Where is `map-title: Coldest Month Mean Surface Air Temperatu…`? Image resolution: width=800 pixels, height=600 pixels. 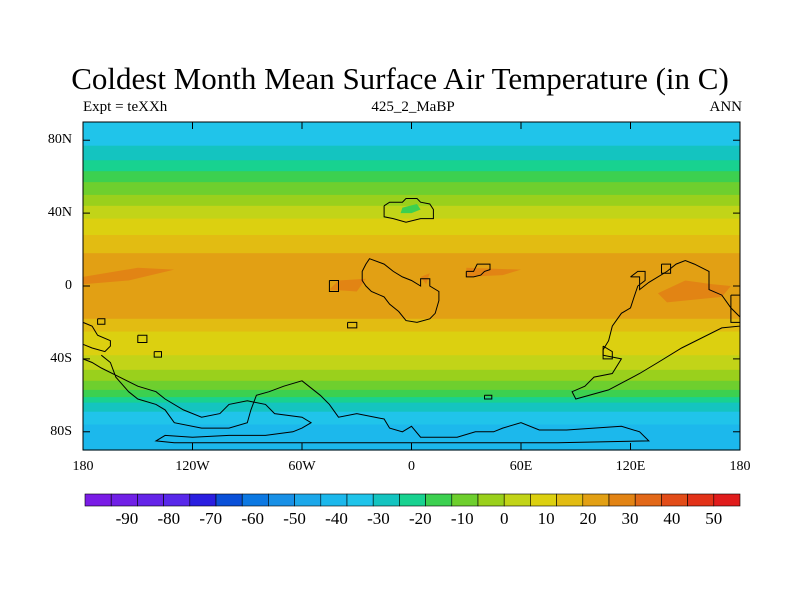 map-title: Coldest Month Mean Surface Air Temperatu… is located at coordinates (400, 78).